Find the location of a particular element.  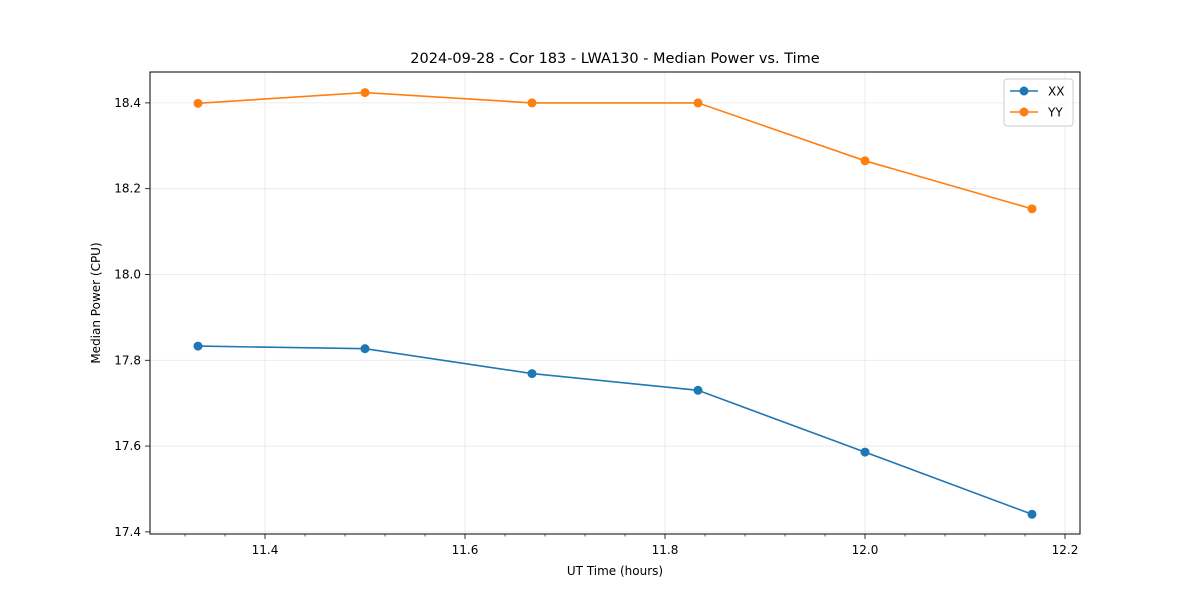

y-tick-label: 17.6 is located at coordinates (127, 446).